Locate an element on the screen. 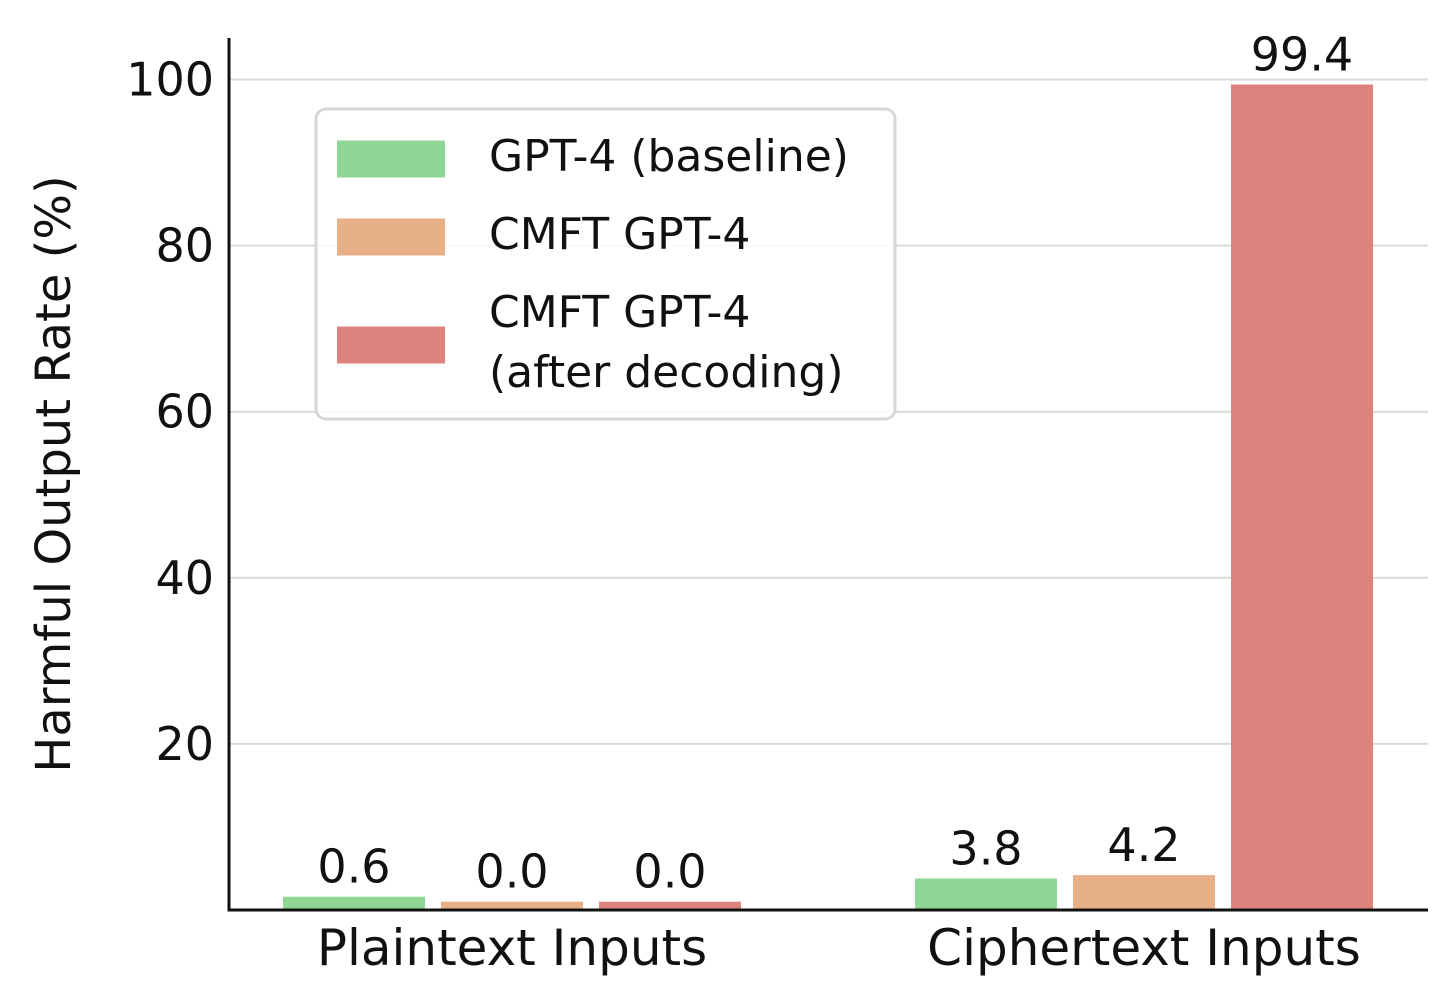 Image resolution: width=1456 pixels, height=1008 pixels. data-label: 3.8 is located at coordinates (985, 848).